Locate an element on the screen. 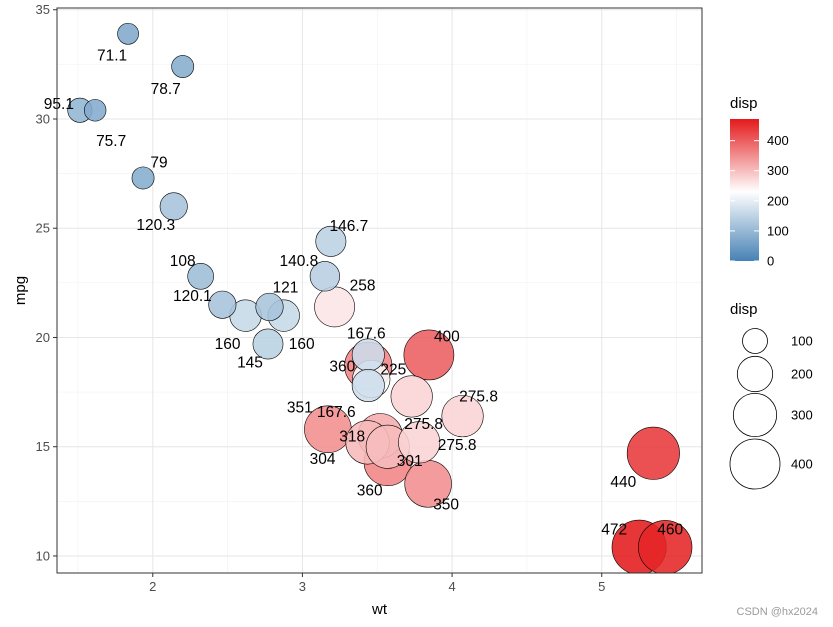  point-label: 71.1 is located at coordinates (112, 55).